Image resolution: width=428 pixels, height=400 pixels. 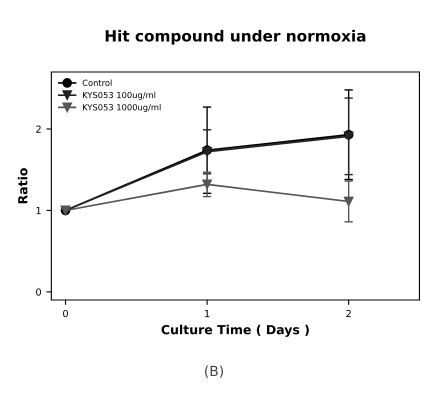 I want to click on x-tick-label: 1, so click(x=207, y=314).